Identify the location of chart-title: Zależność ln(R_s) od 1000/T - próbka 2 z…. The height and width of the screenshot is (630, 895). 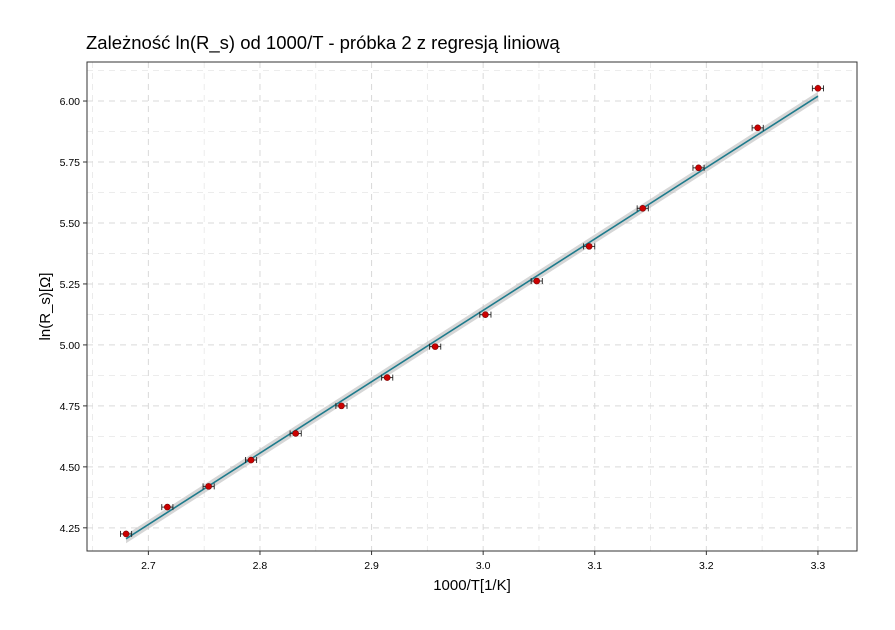
(323, 42).